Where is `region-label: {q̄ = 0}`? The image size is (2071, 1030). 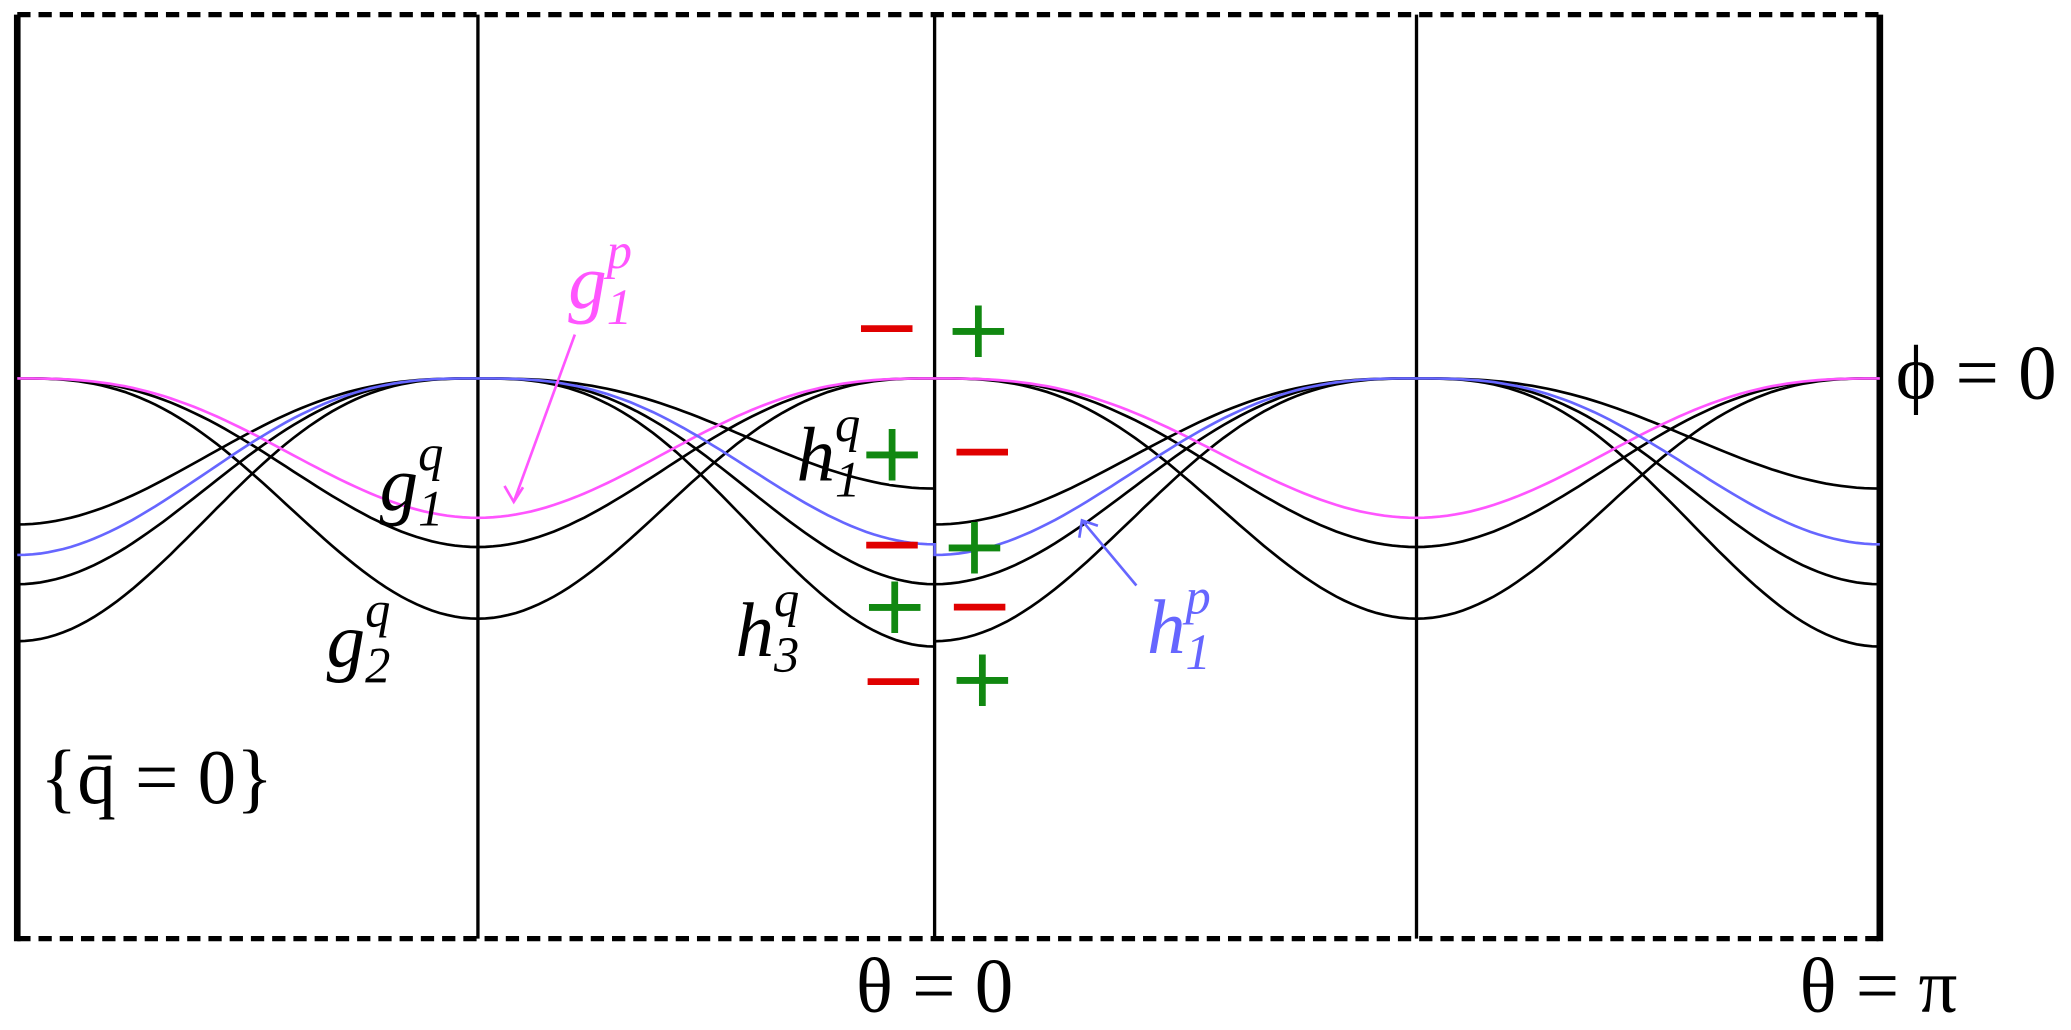 region-label: {q̄ = 0} is located at coordinates (156, 777).